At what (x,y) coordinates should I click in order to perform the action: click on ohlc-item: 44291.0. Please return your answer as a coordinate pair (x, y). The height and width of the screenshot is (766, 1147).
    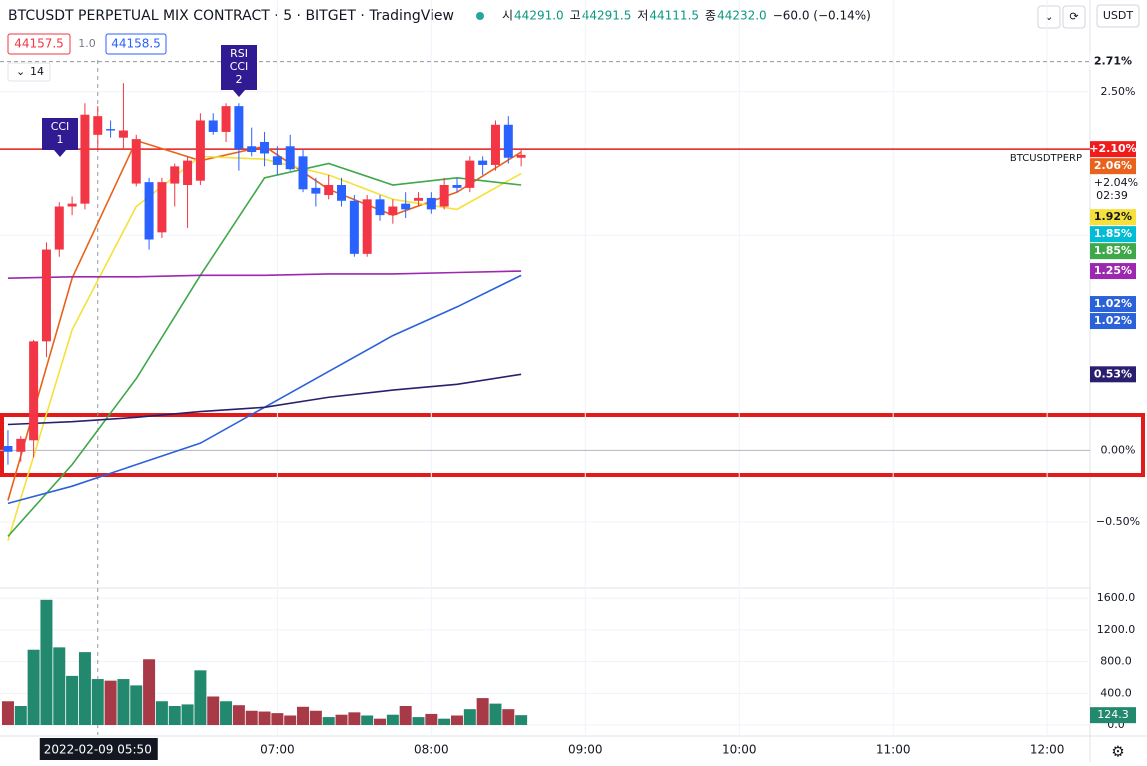
    Looking at the image, I should click on (539, 16).